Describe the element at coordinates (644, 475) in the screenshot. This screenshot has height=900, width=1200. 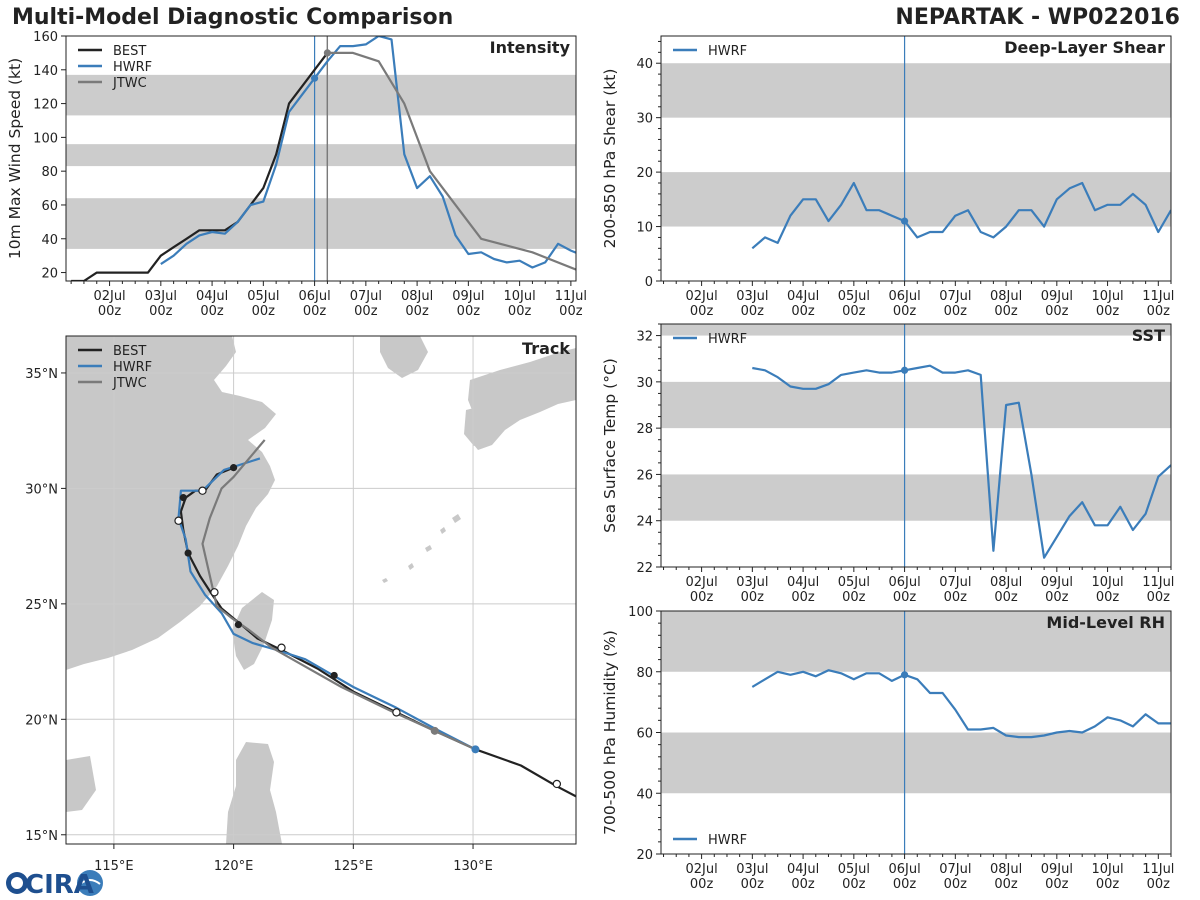
I see `sst-y-tick-label: 26` at that location.